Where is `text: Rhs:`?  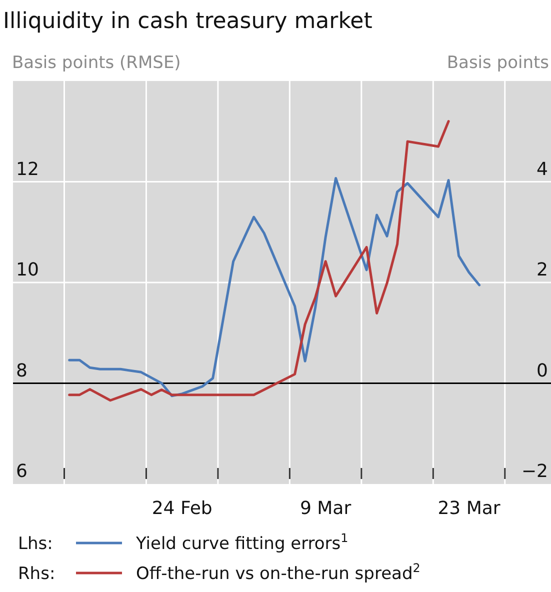 text: Rhs: is located at coordinates (37, 574).